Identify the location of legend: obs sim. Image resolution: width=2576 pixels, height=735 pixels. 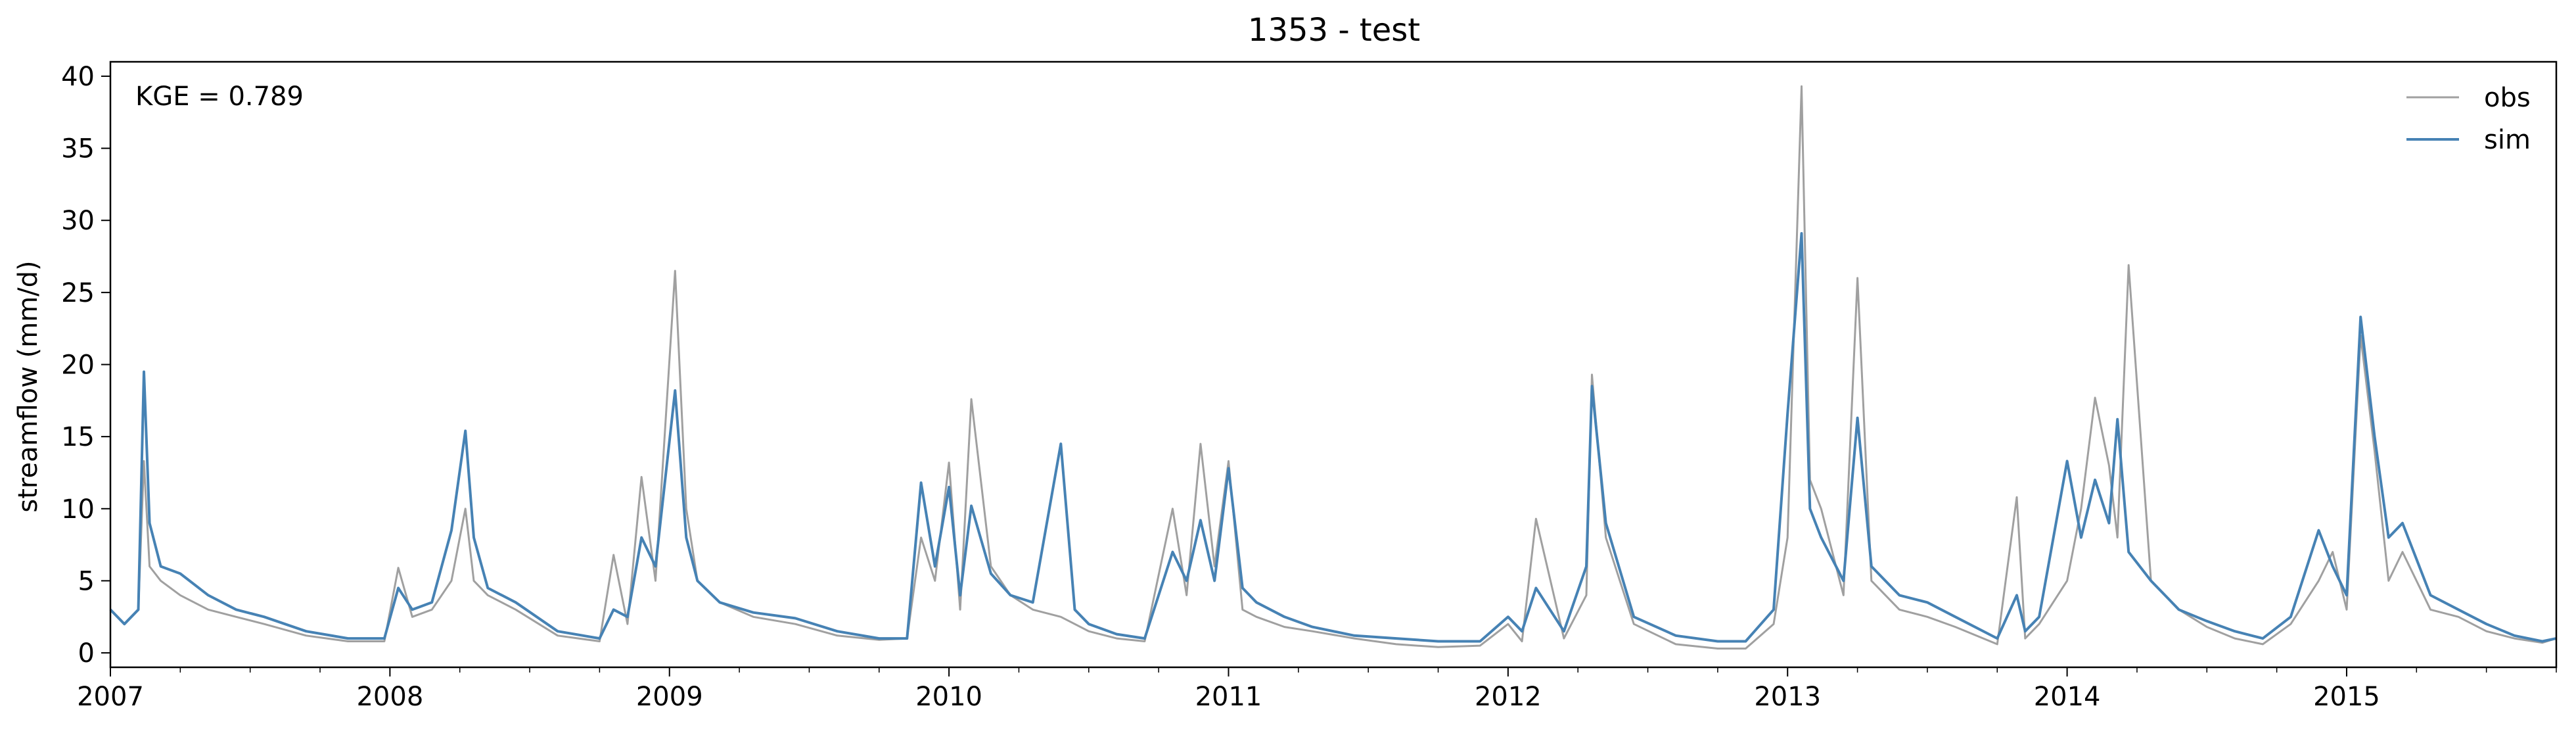
(2468, 119).